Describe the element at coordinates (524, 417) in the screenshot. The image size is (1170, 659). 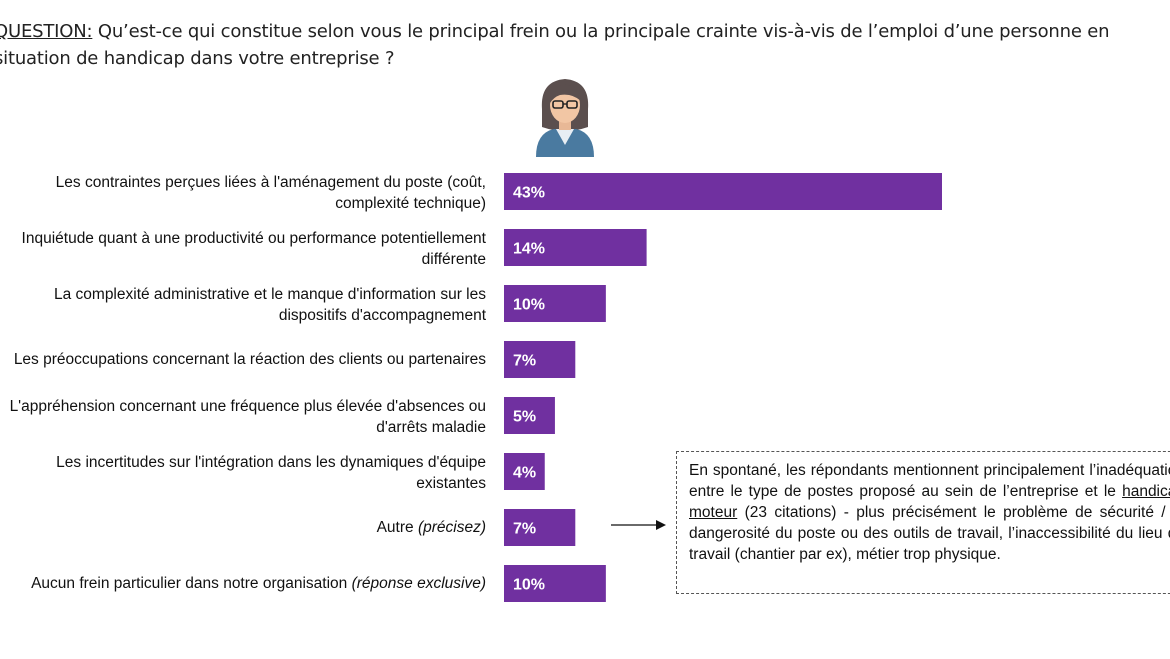
I see `bar-value-label: 5%` at that location.